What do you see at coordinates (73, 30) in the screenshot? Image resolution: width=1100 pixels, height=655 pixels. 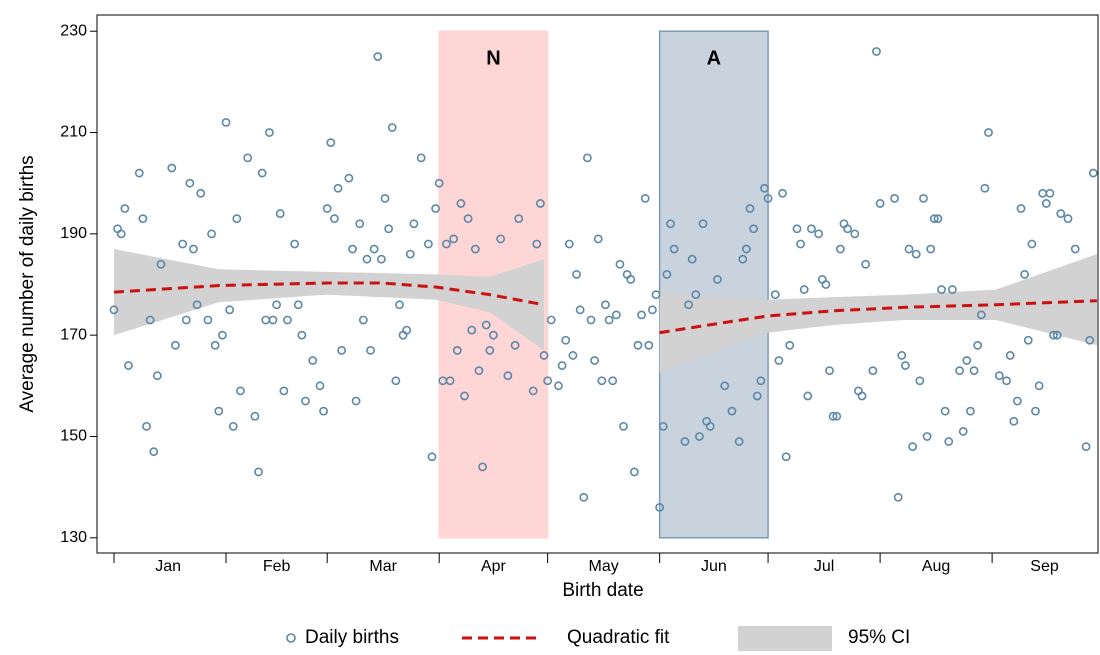 I see `y-tick-label: 230` at bounding box center [73, 30].